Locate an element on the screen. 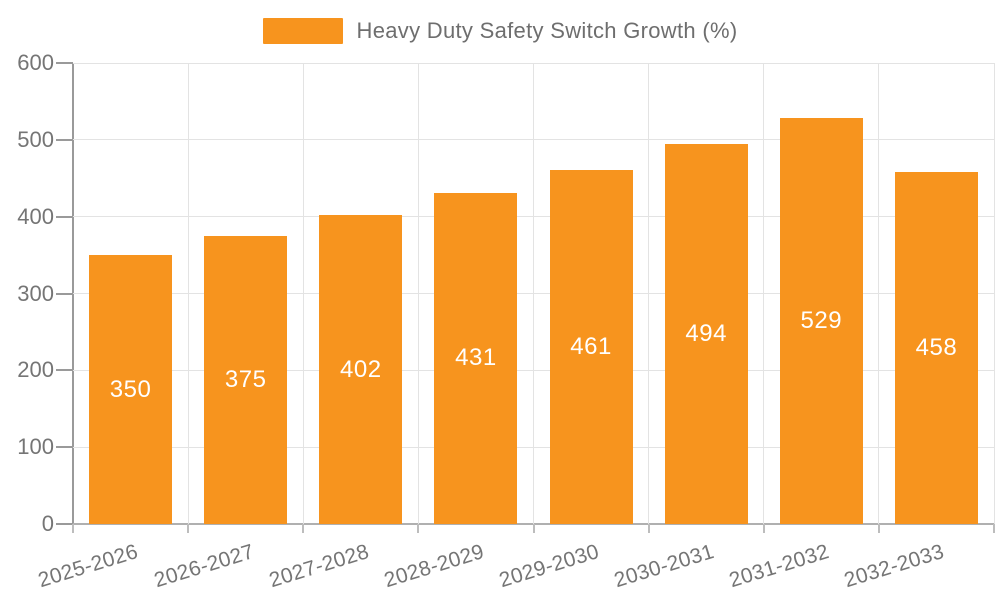 This screenshot has width=1000, height=600. bar-value-label: 494 is located at coordinates (706, 334).